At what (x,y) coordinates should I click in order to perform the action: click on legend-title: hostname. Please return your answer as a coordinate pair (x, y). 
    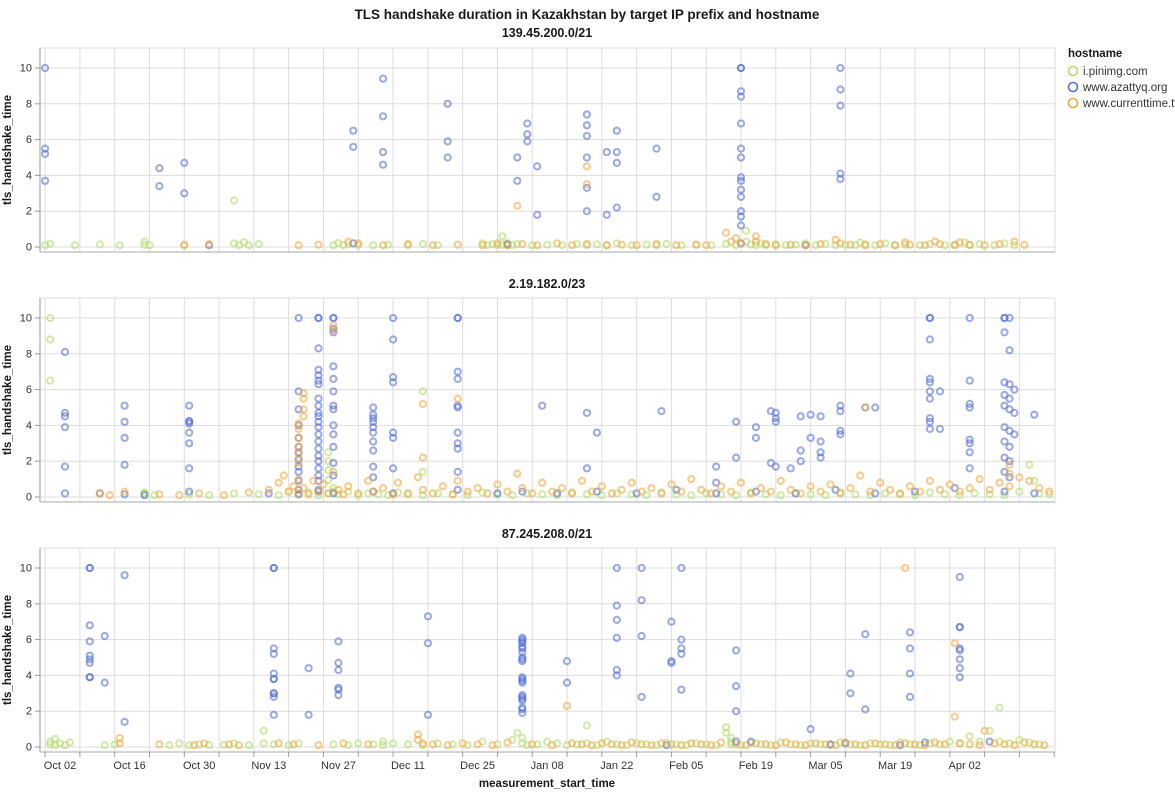
    Looking at the image, I should click on (1095, 54).